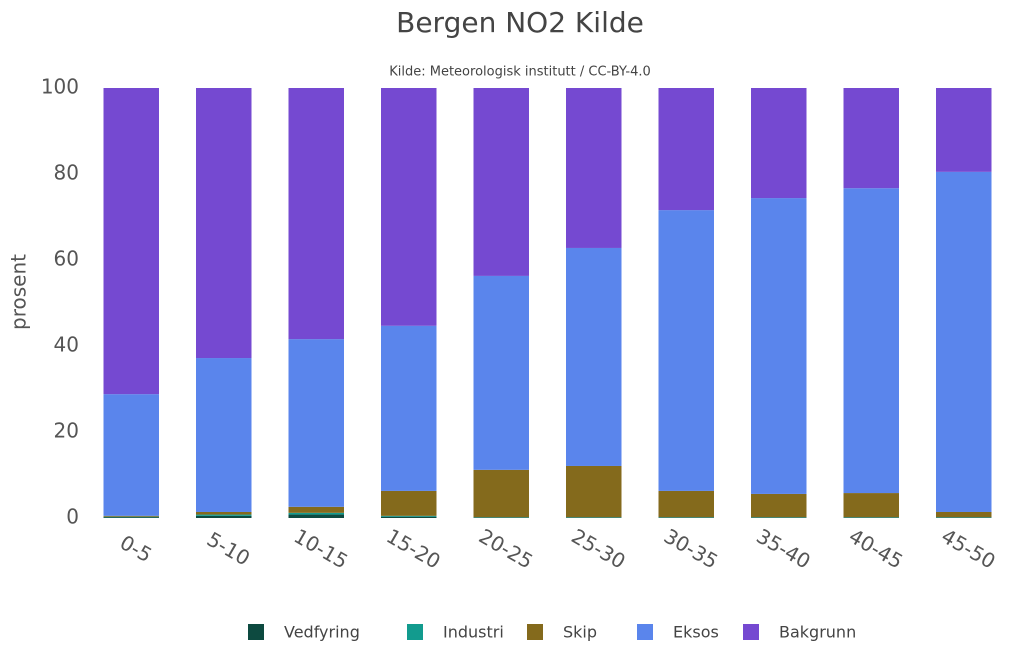 This screenshot has width=1031, height=648. What do you see at coordinates (876, 549) in the screenshot?
I see `x-tick-label: 40-45` at bounding box center [876, 549].